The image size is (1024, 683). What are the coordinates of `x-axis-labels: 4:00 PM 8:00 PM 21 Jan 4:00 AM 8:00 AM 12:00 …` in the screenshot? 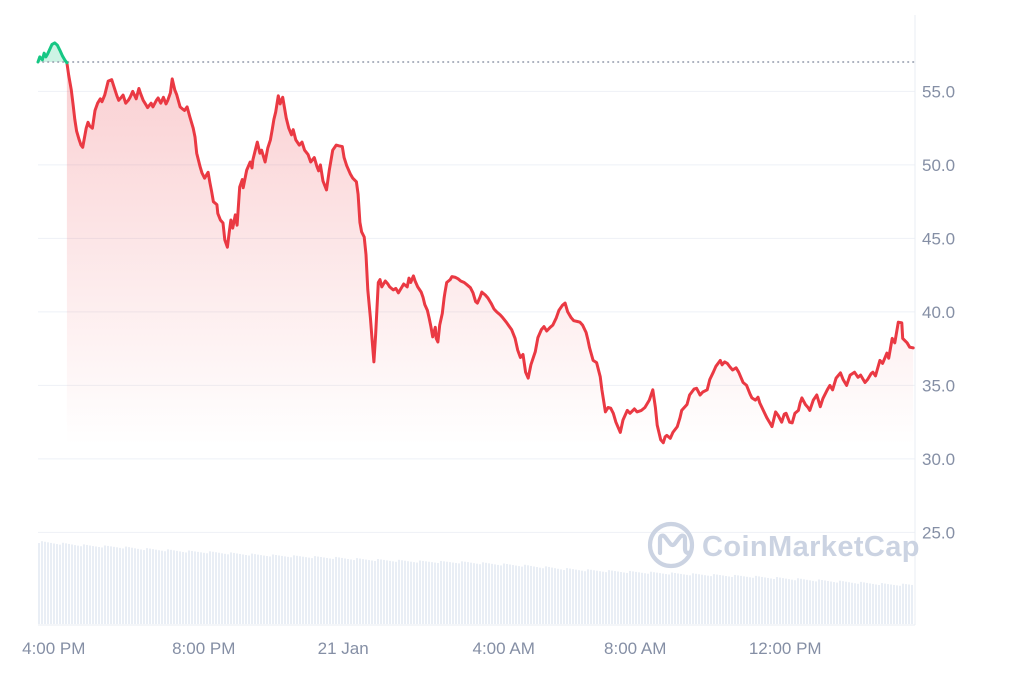 It's located at (421, 648).